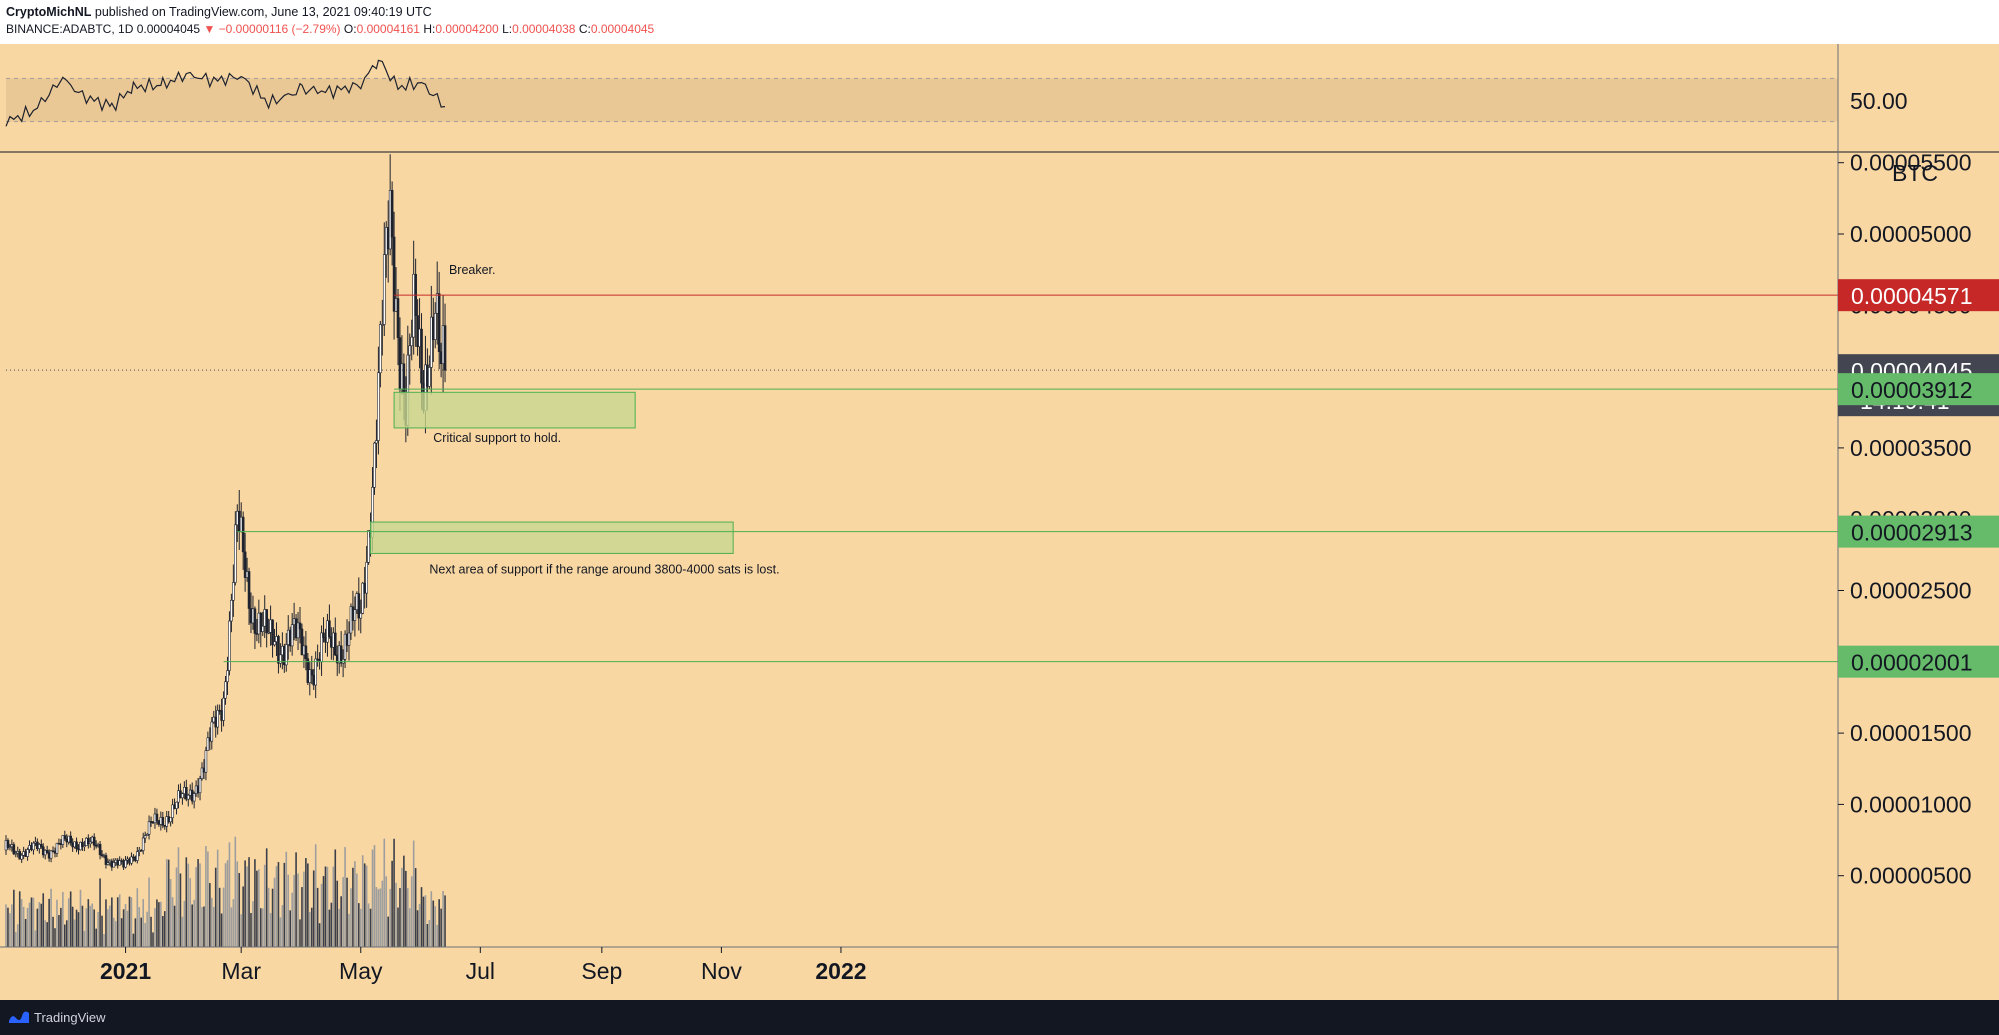  Describe the element at coordinates (497, 438) in the screenshot. I see `annotation-text: Critical support to hold.` at that location.